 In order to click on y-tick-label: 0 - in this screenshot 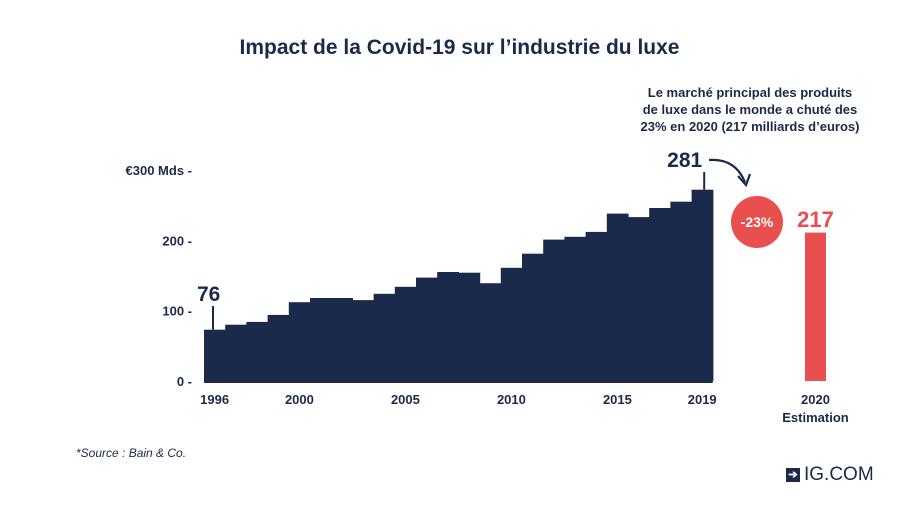, I will do `click(184, 381)`.